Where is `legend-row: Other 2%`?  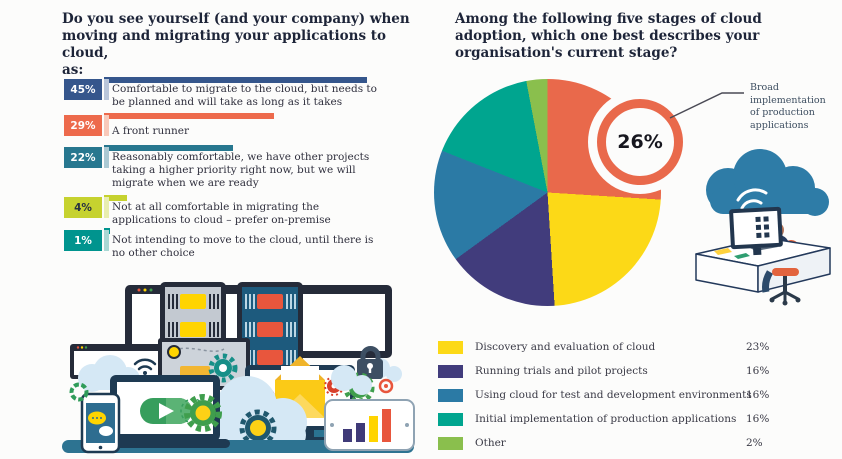 legend-row: Other 2% is located at coordinates (606, 444).